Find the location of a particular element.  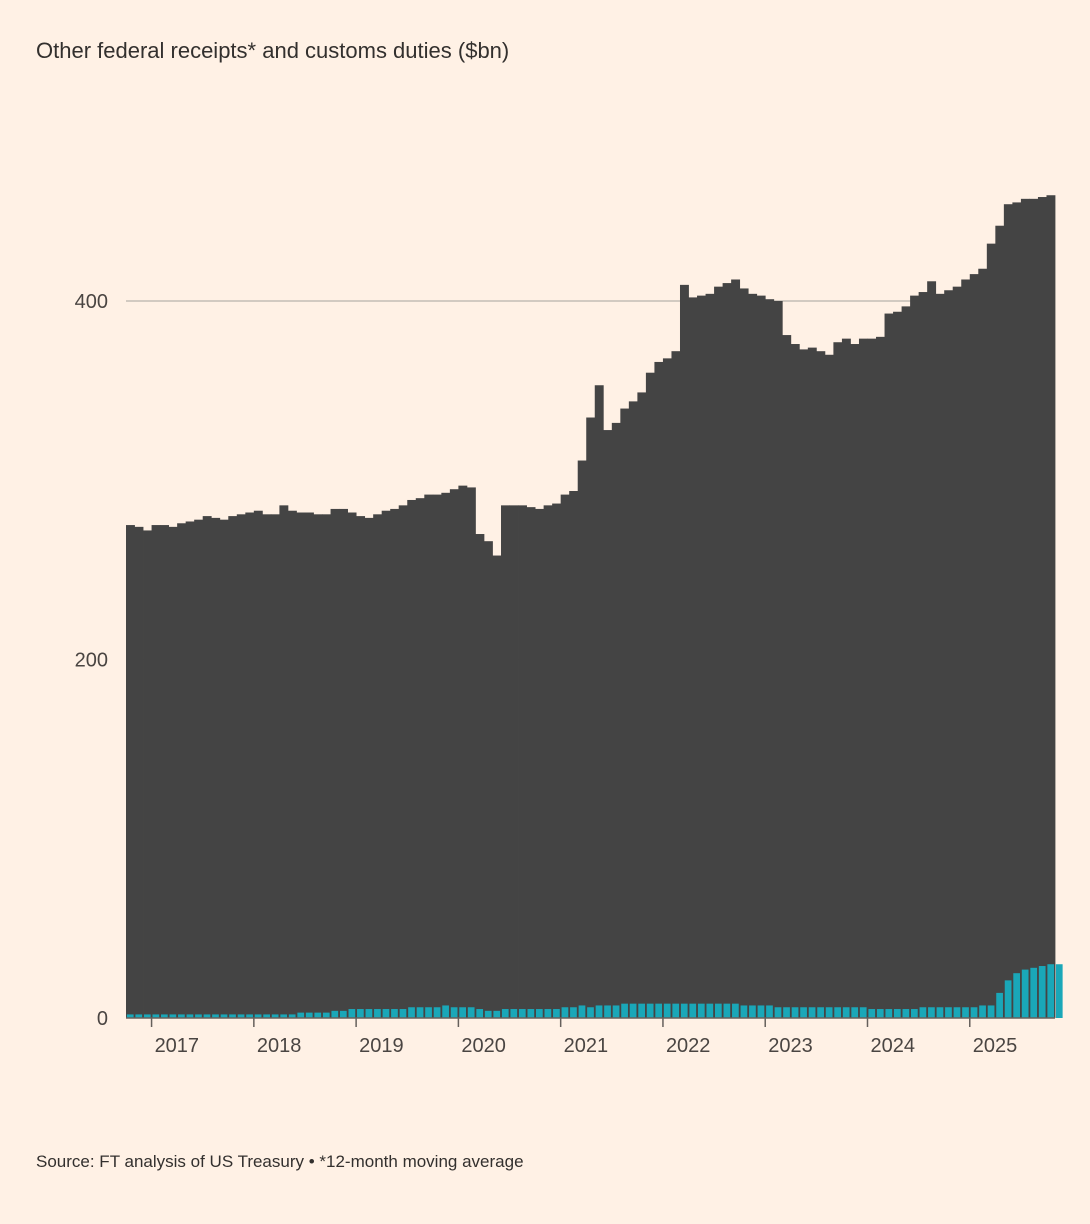

x-tick-label: 2022 is located at coordinates (688, 1046).